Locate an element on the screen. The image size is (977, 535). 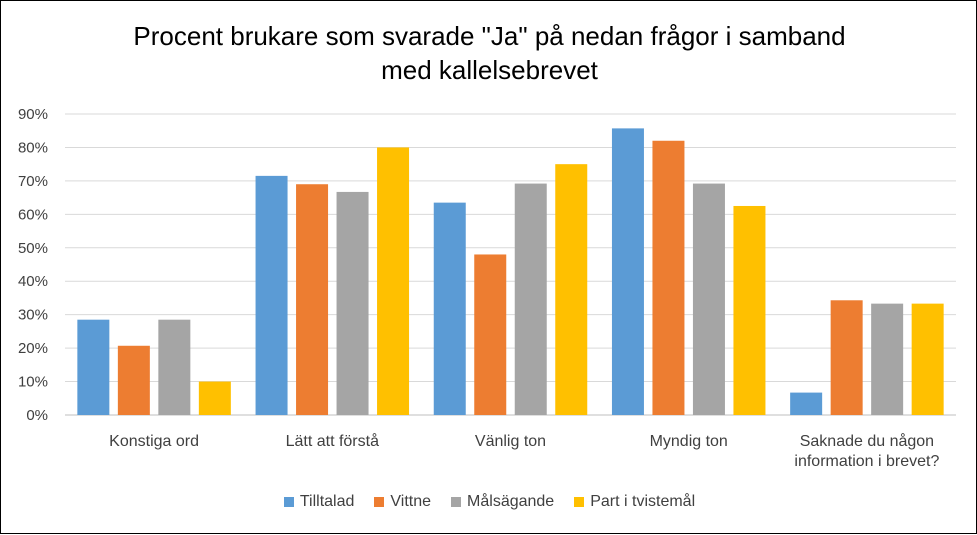
legend-item: Målsägande is located at coordinates (502, 502).